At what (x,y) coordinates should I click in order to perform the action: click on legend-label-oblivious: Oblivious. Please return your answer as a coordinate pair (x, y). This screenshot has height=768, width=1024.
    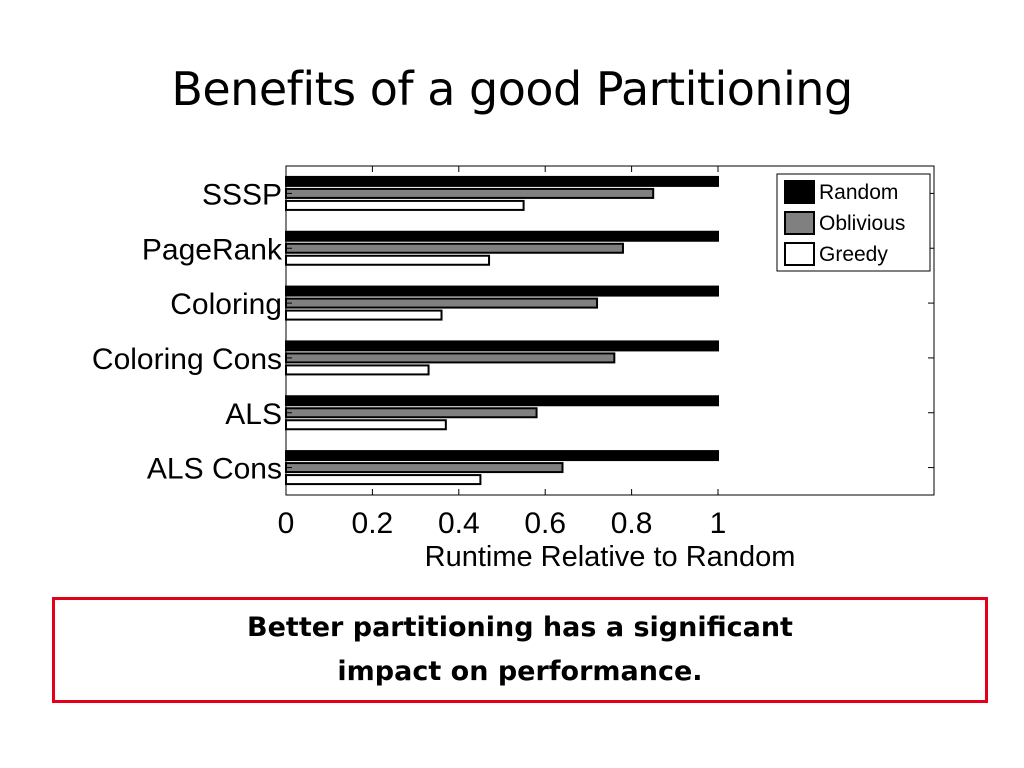
    Looking at the image, I should click on (862, 223).